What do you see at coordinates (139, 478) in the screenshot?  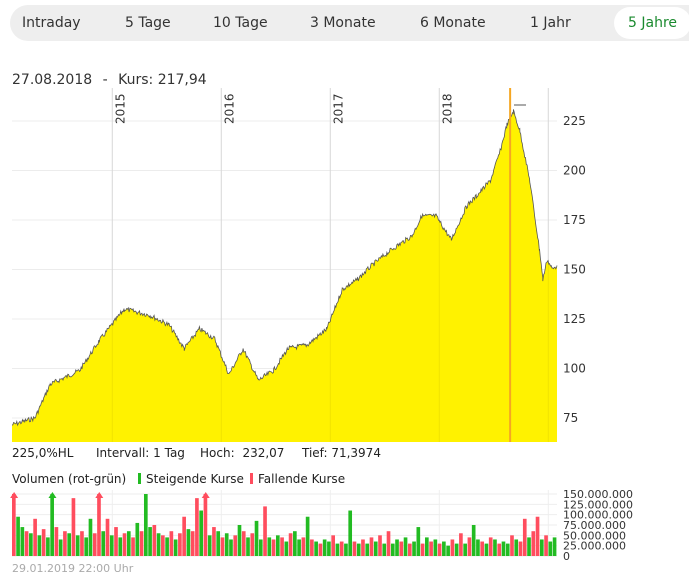 I see `up-swatch` at bounding box center [139, 478].